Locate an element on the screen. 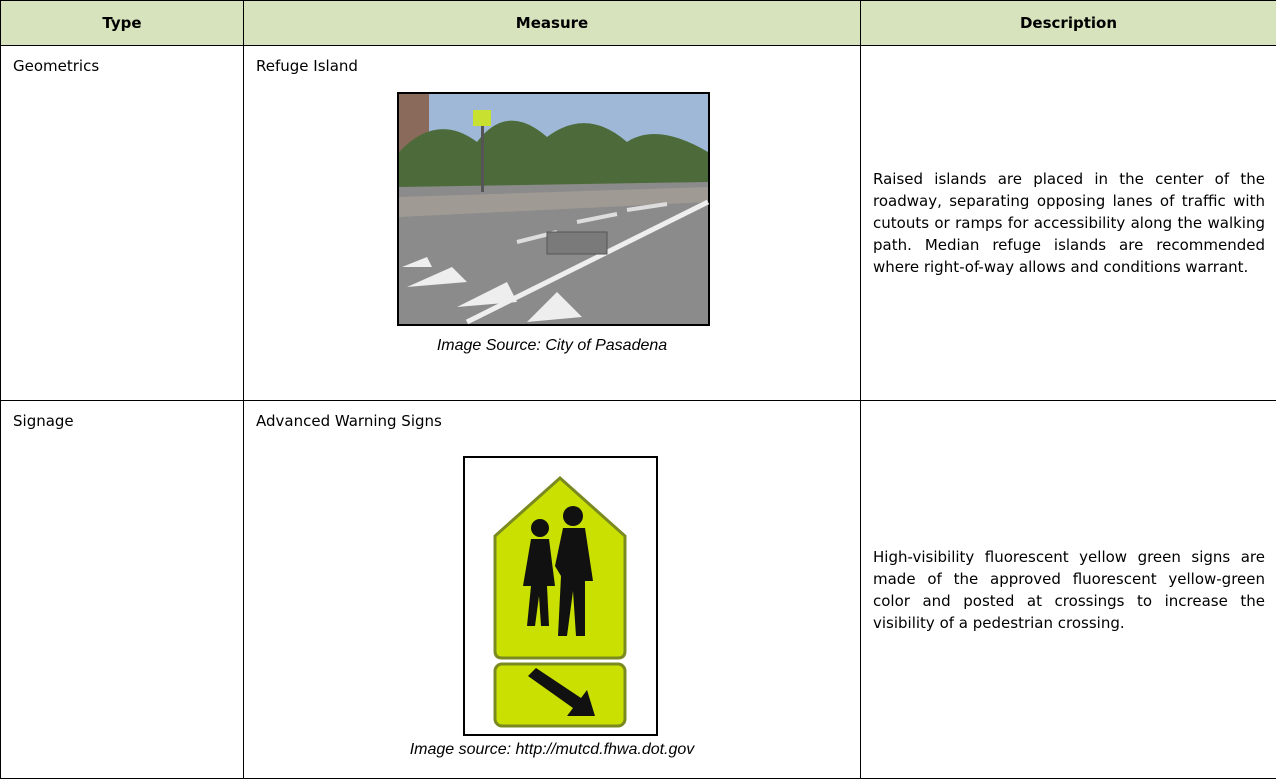 The width and height of the screenshot is (1276, 779). photo is located at coordinates (553, 209).